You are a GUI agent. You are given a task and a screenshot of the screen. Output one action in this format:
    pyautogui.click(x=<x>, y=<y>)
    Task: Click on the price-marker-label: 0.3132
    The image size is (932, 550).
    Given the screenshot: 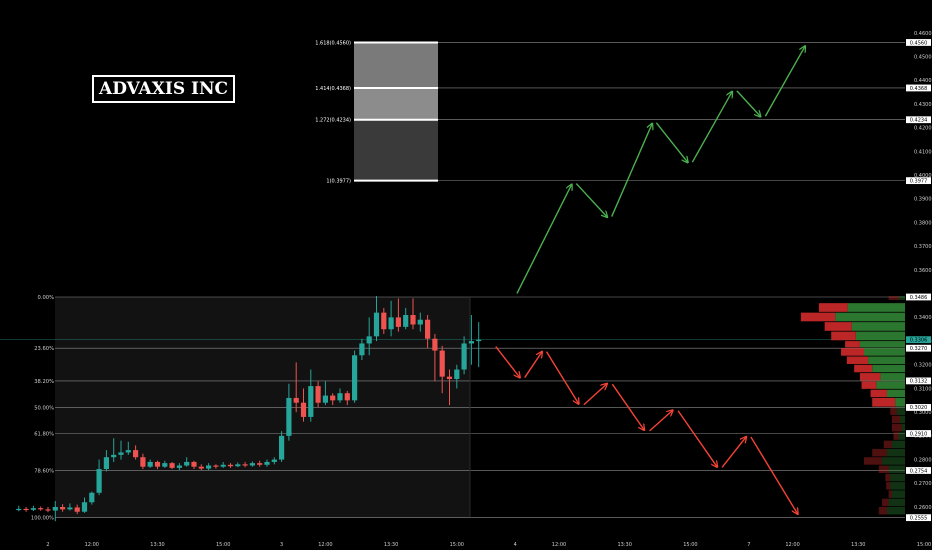 What is the action you would take?
    pyautogui.click(x=919, y=382)
    